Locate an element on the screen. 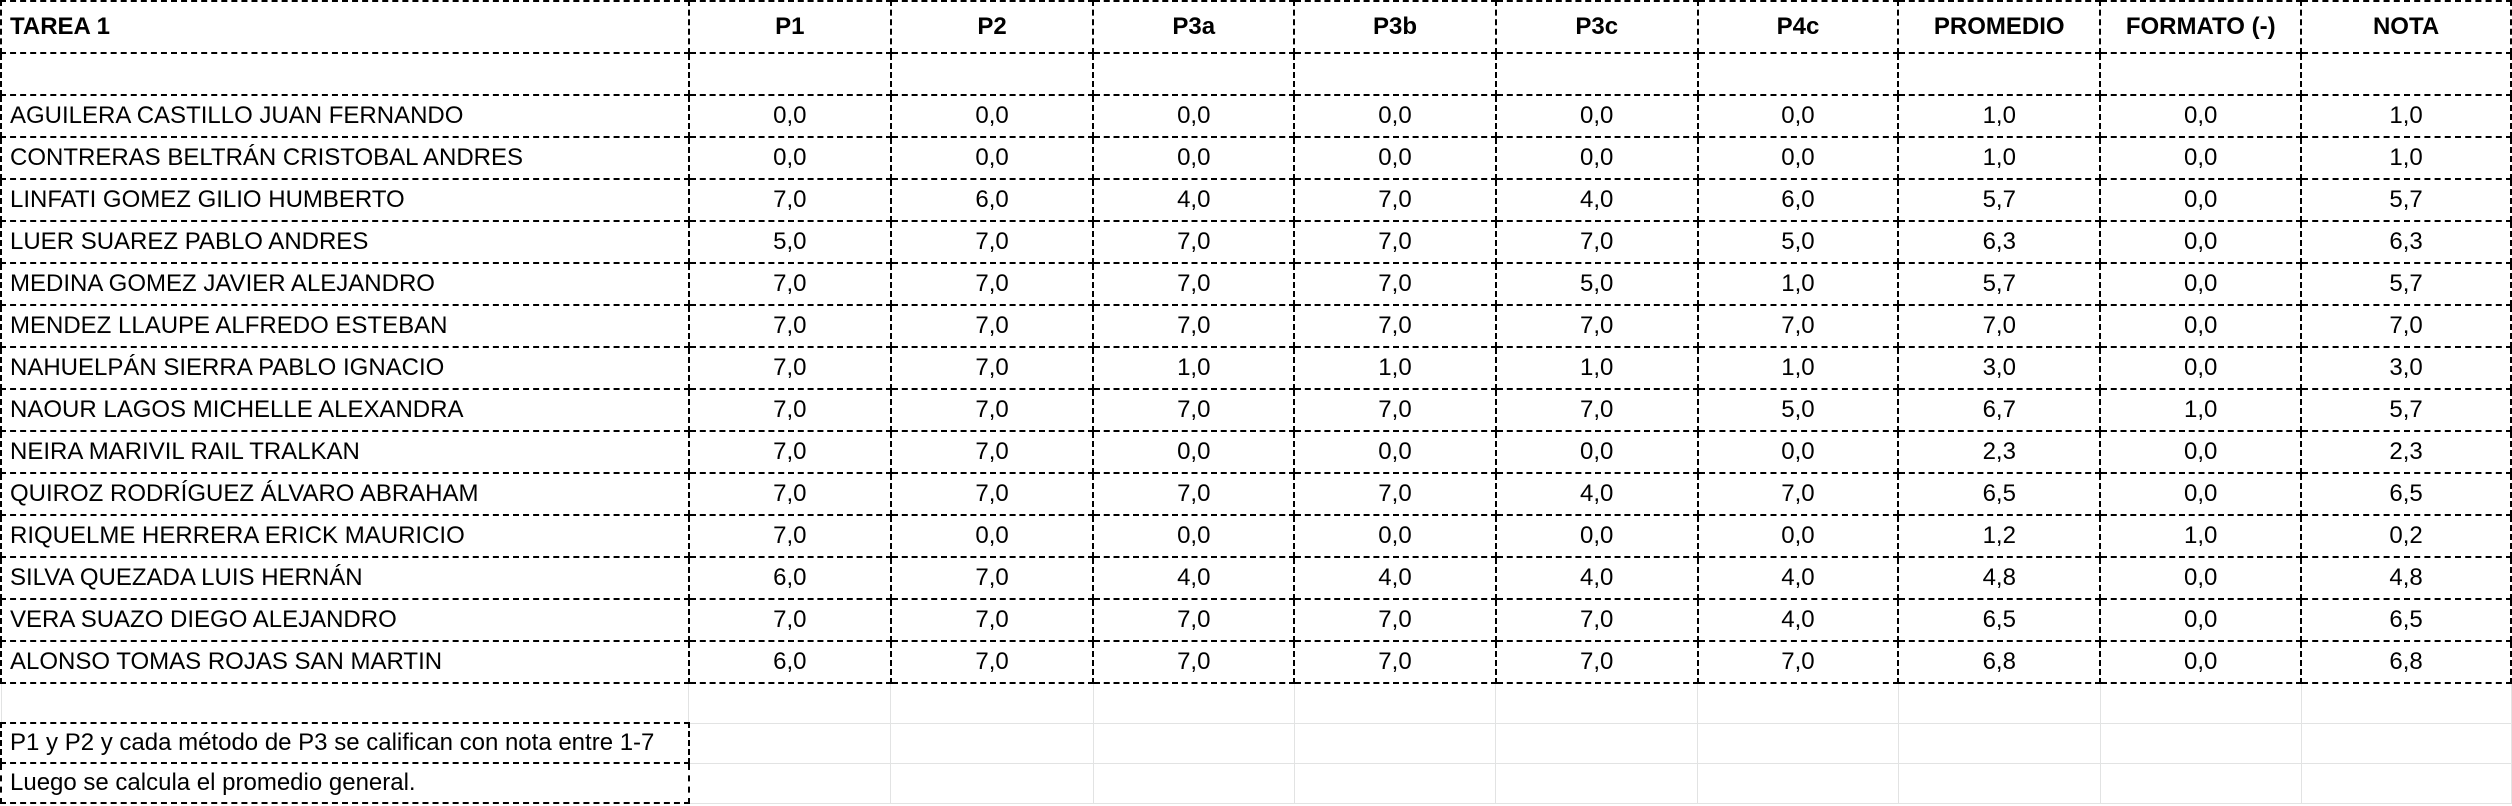 This screenshot has width=2512, height=806. column-header-p4c: P4c is located at coordinates (1798, 27).